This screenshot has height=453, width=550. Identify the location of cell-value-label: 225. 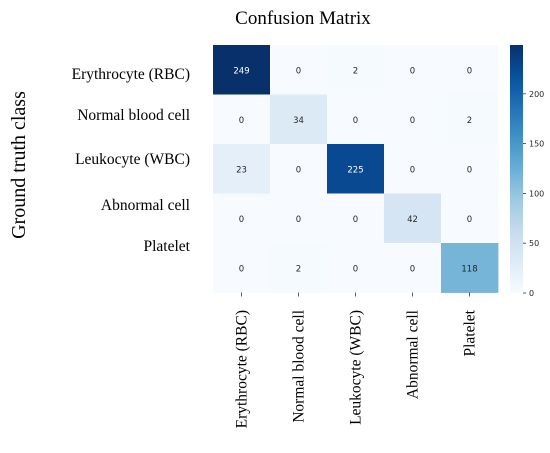
(355, 170).